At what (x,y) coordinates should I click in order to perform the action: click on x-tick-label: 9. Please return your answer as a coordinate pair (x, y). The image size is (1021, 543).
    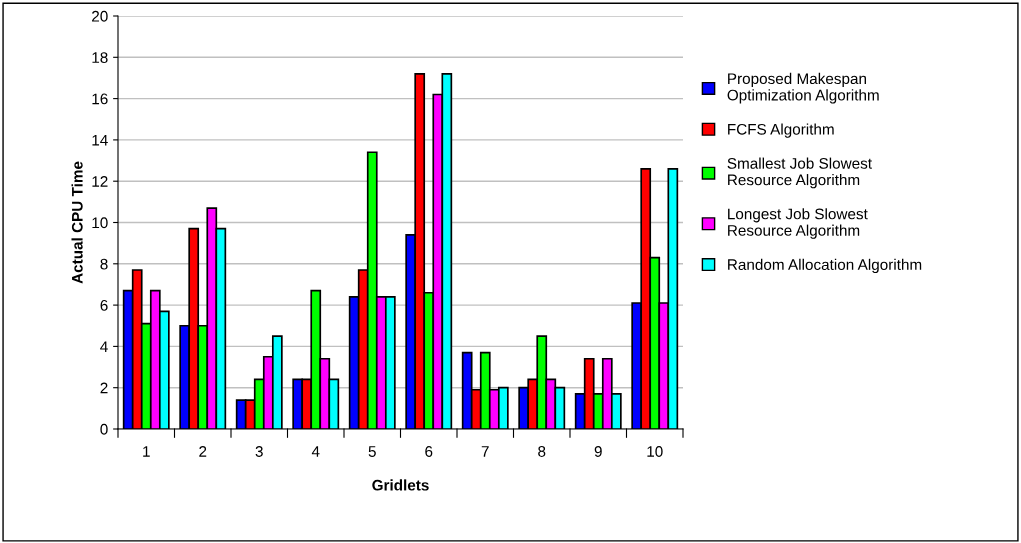
    Looking at the image, I should click on (598, 451).